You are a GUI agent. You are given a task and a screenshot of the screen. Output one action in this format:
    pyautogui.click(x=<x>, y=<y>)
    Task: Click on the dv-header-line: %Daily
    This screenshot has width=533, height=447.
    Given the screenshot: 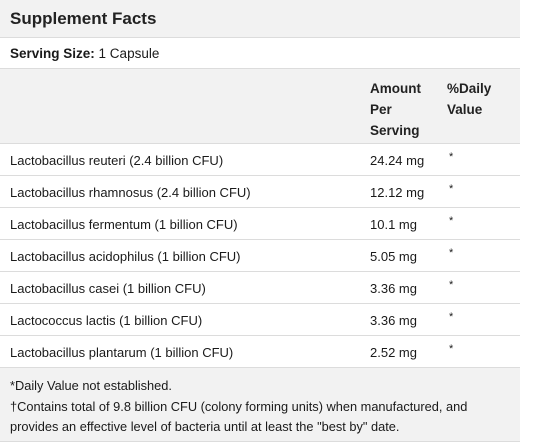 What is the action you would take?
    pyautogui.click(x=469, y=88)
    